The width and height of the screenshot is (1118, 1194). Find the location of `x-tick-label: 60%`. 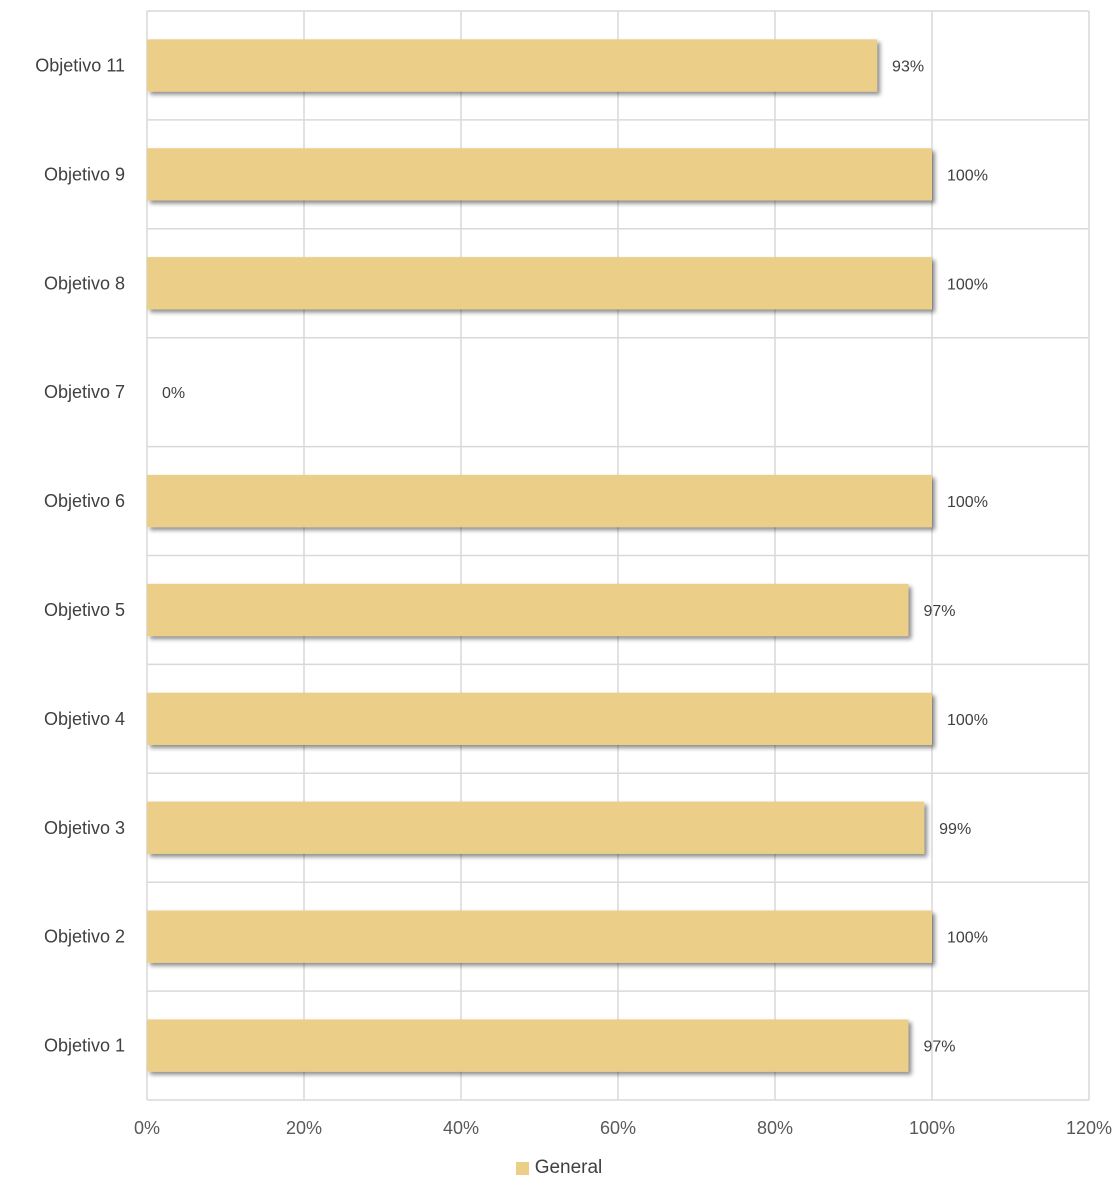

x-tick-label: 60% is located at coordinates (618, 1128).